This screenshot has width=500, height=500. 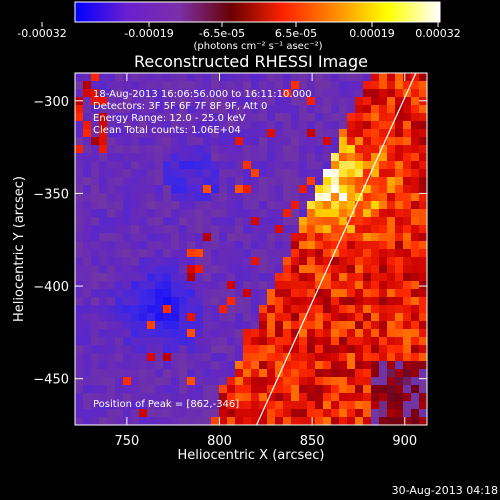 I want to click on x-tick-label: 750, so click(x=126, y=441).